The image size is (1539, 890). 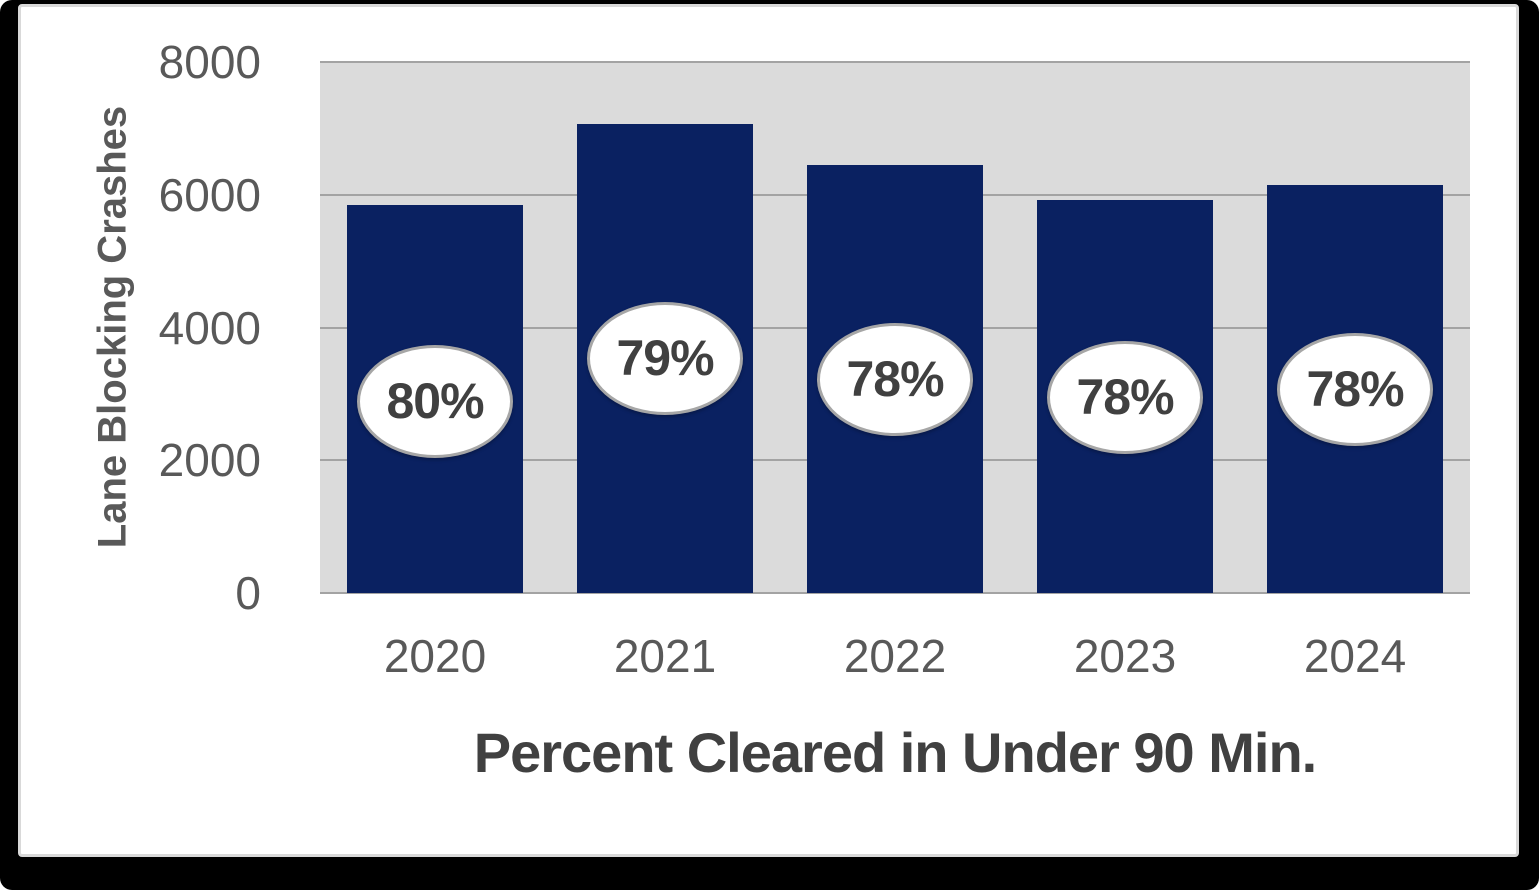 I want to click on percent-badge-2020: 80%, so click(x=435, y=401).